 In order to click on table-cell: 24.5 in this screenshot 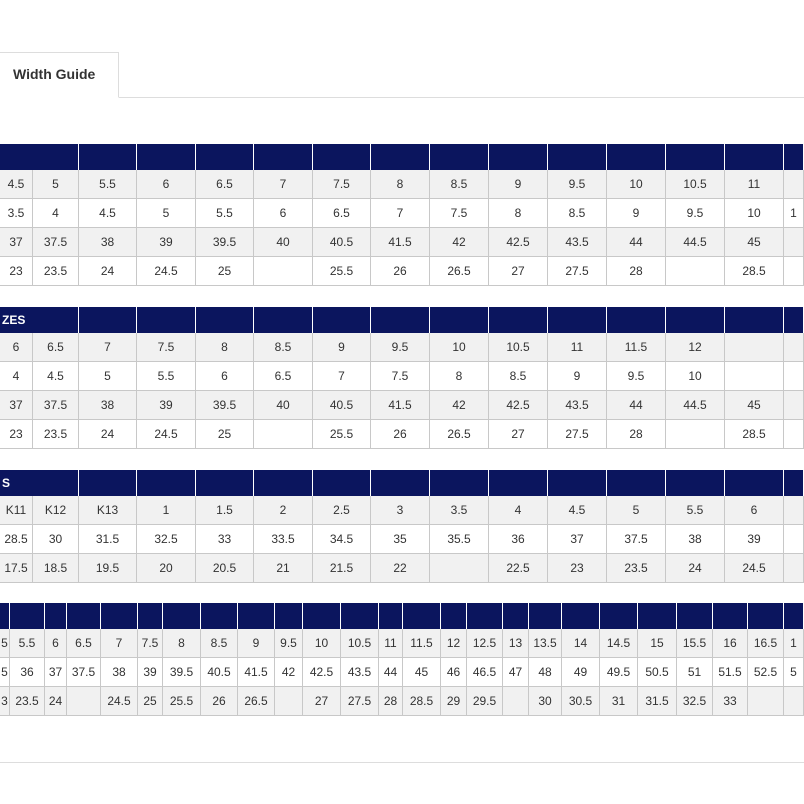, I will do `click(166, 434)`.